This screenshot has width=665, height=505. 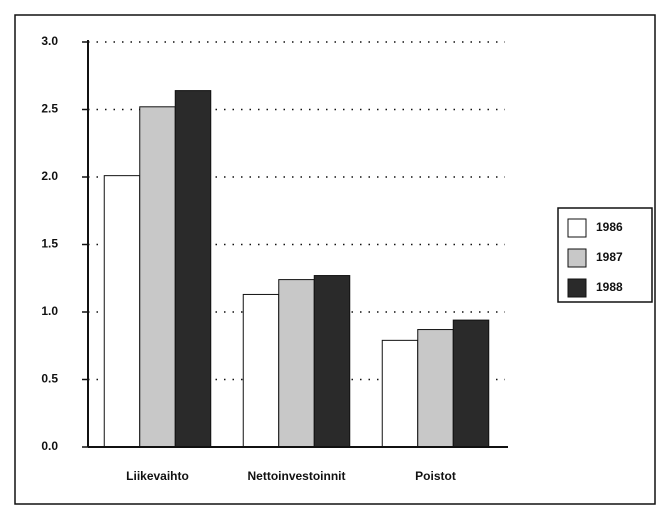 I want to click on y-tick-label: 2.5, so click(x=49, y=109).